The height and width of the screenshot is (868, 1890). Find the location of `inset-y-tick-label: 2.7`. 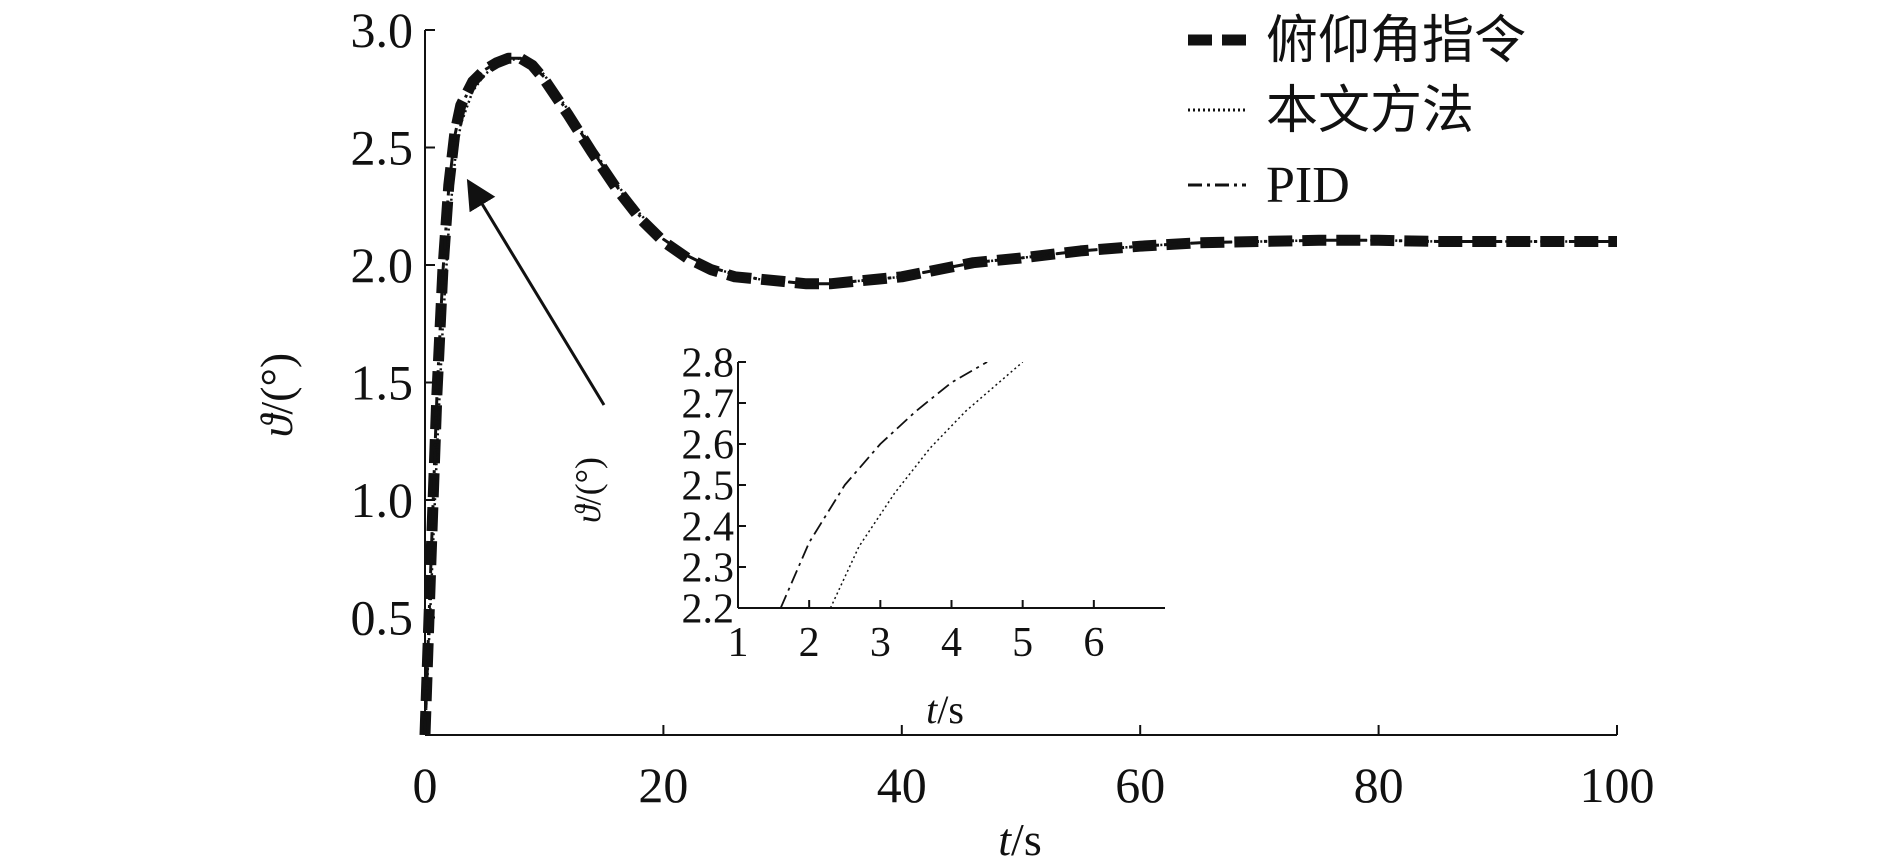

inset-y-tick-label: 2.7 is located at coordinates (708, 404).